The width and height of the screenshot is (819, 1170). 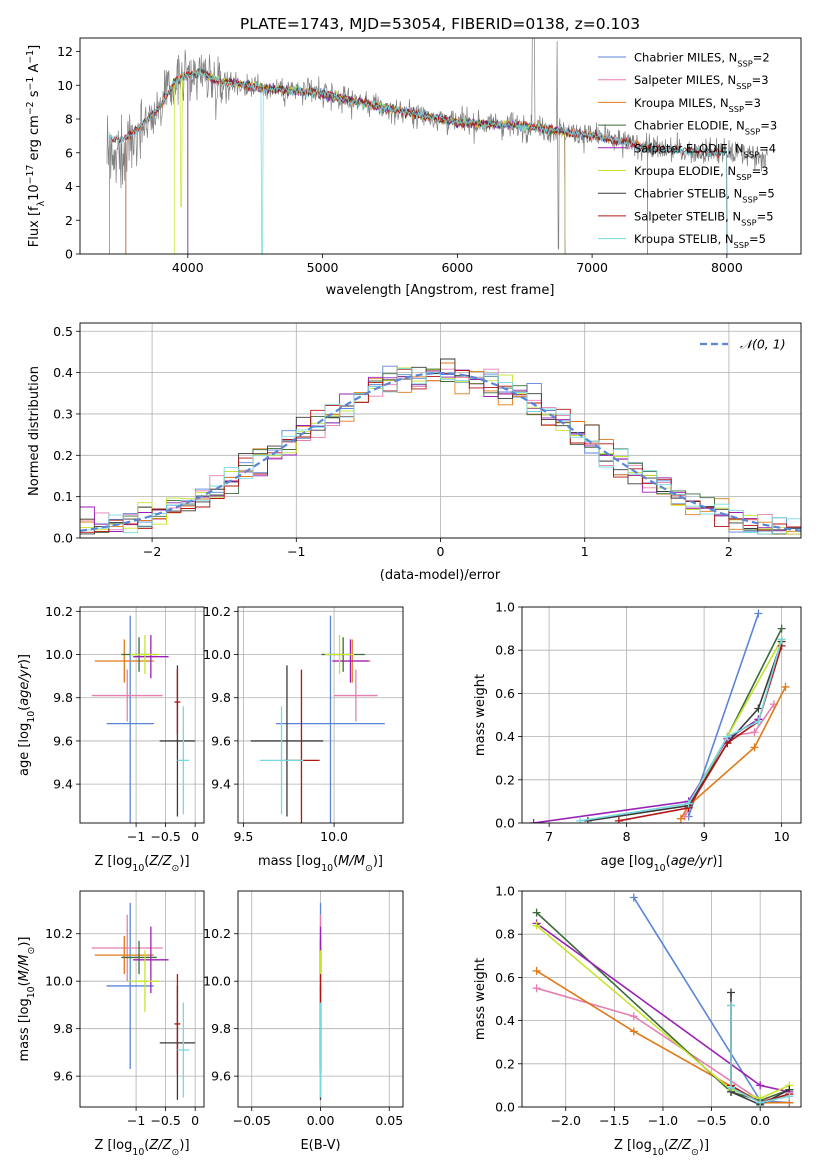 What do you see at coordinates (505, 1107) in the screenshot?
I see `y-tick-label: 0.0` at bounding box center [505, 1107].